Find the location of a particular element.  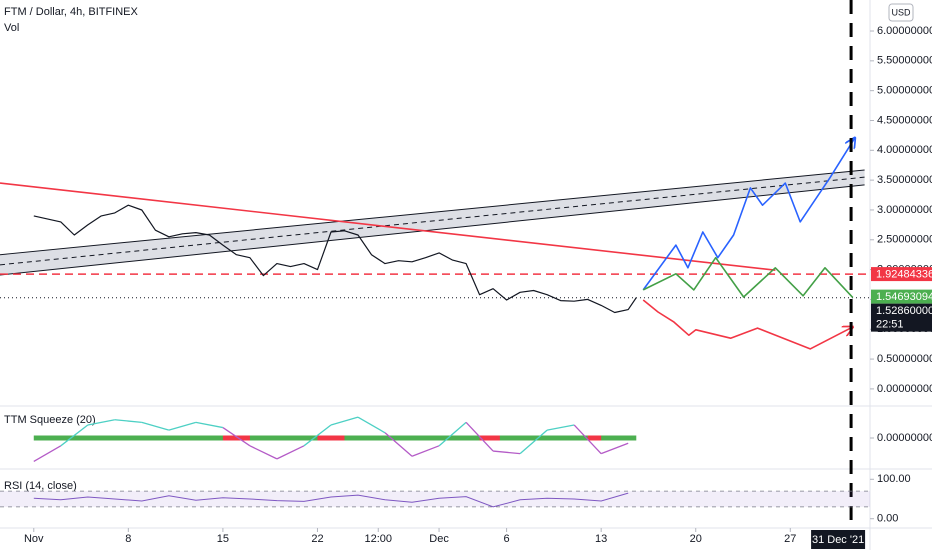

channel-upper is located at coordinates (432, 212).